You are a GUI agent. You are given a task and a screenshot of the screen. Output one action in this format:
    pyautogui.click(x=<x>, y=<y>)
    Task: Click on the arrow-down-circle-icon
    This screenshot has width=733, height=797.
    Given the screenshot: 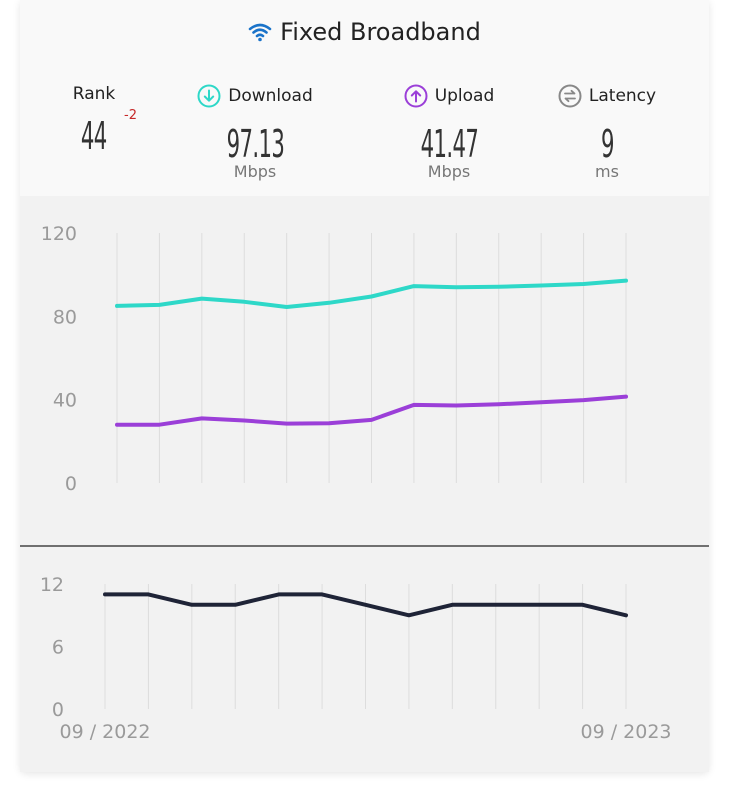 What is the action you would take?
    pyautogui.click(x=209, y=96)
    